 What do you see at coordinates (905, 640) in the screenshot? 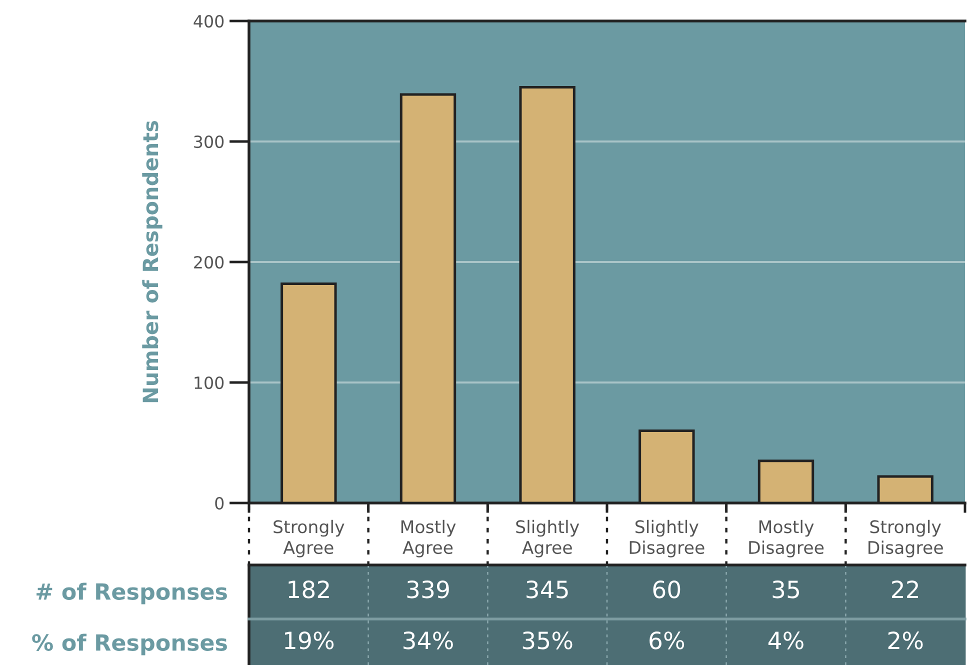
I see `text: 2%` at bounding box center [905, 640].